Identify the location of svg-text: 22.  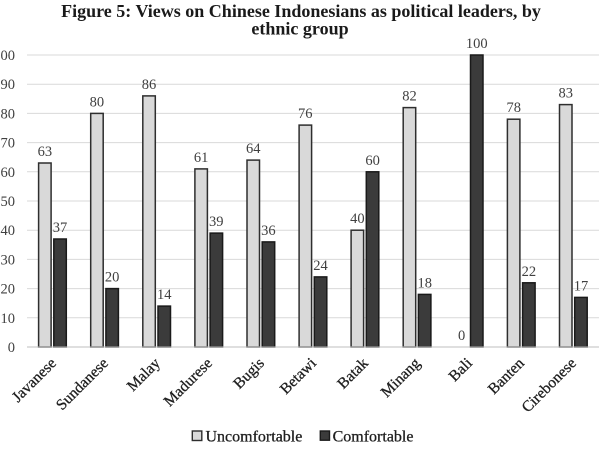
(529, 272).